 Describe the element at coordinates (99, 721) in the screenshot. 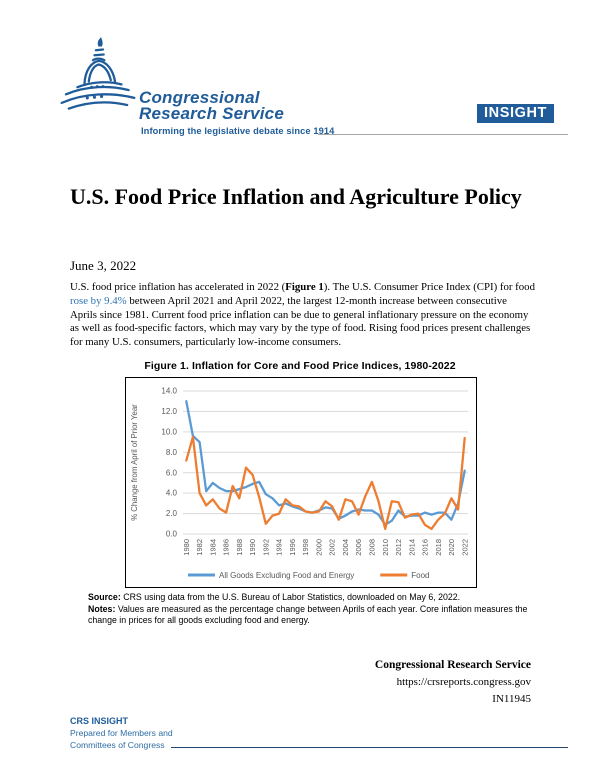

I see `crs-insight-label: CRS INSIGHT` at that location.